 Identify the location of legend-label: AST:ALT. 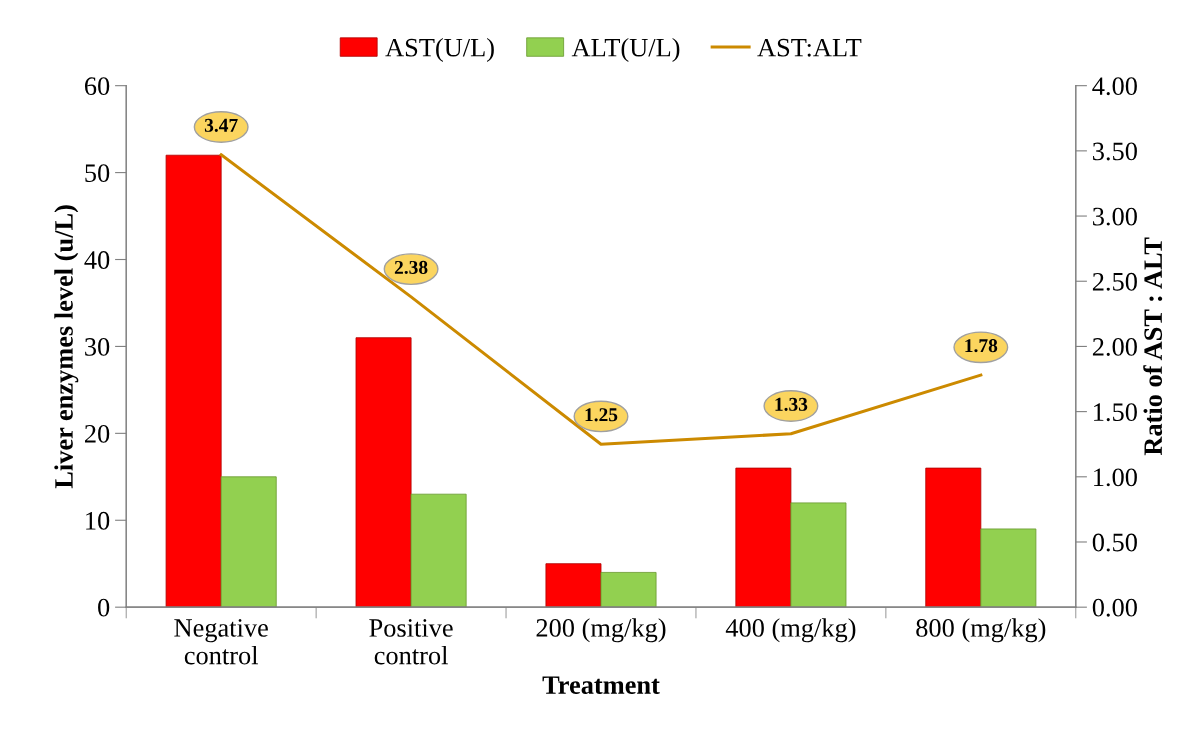
(809, 47).